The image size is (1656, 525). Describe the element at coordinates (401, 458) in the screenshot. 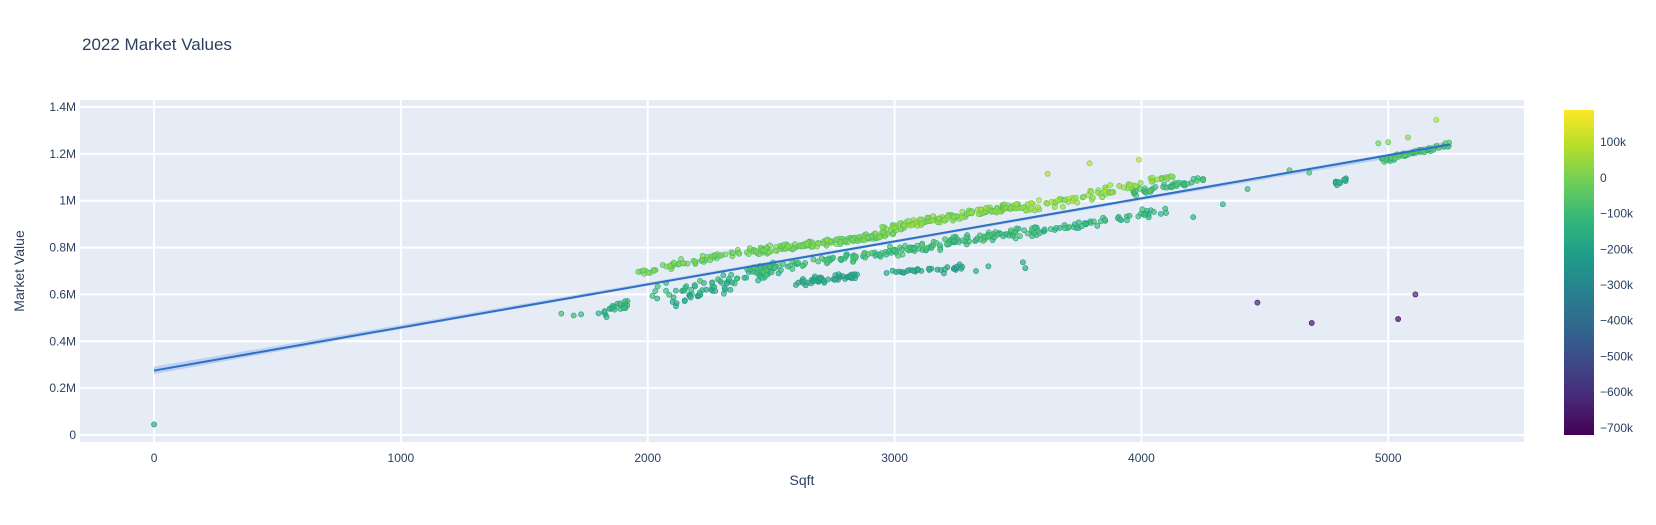

I see `x-tick-label: 1000` at that location.